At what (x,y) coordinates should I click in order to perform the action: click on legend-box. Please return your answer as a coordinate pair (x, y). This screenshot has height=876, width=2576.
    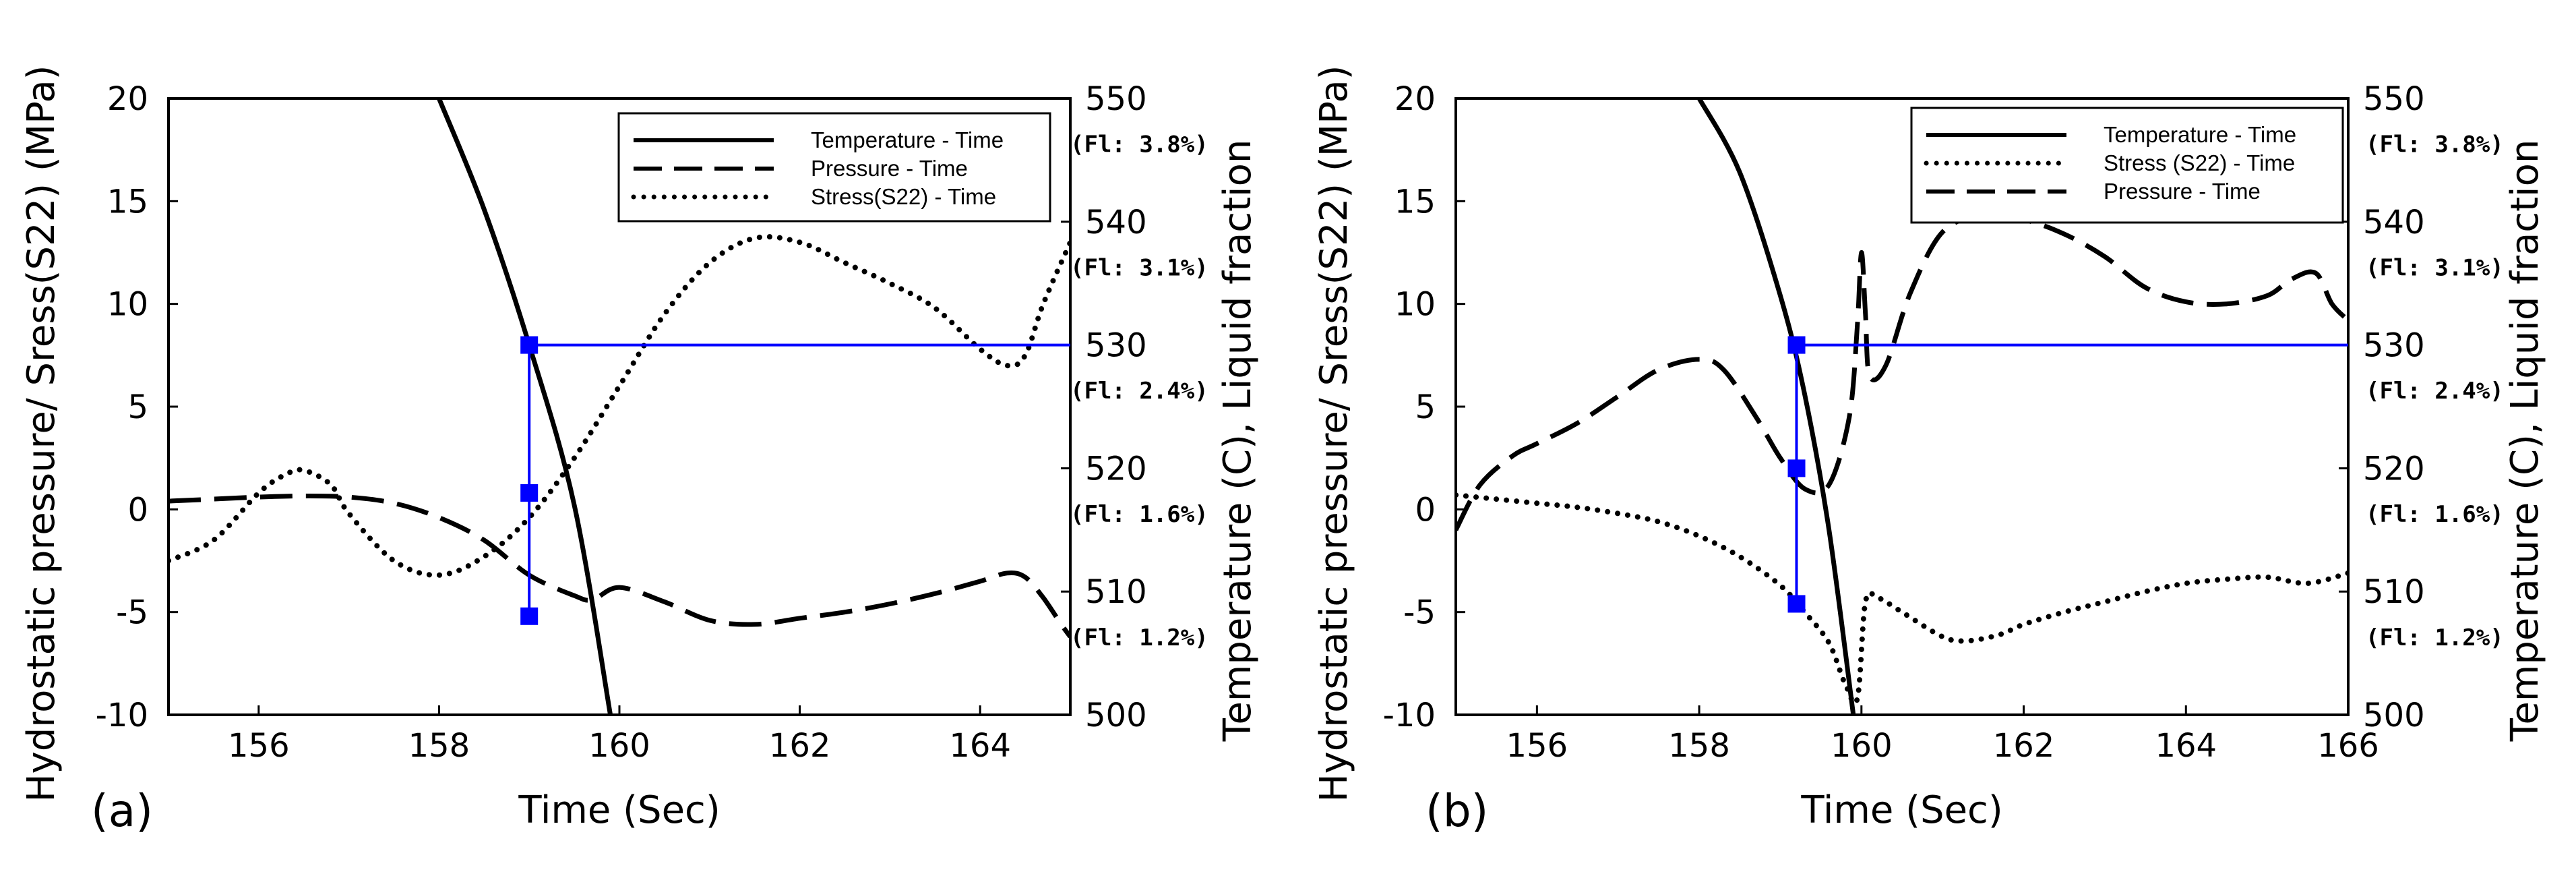
    Looking at the image, I should click on (2127, 165).